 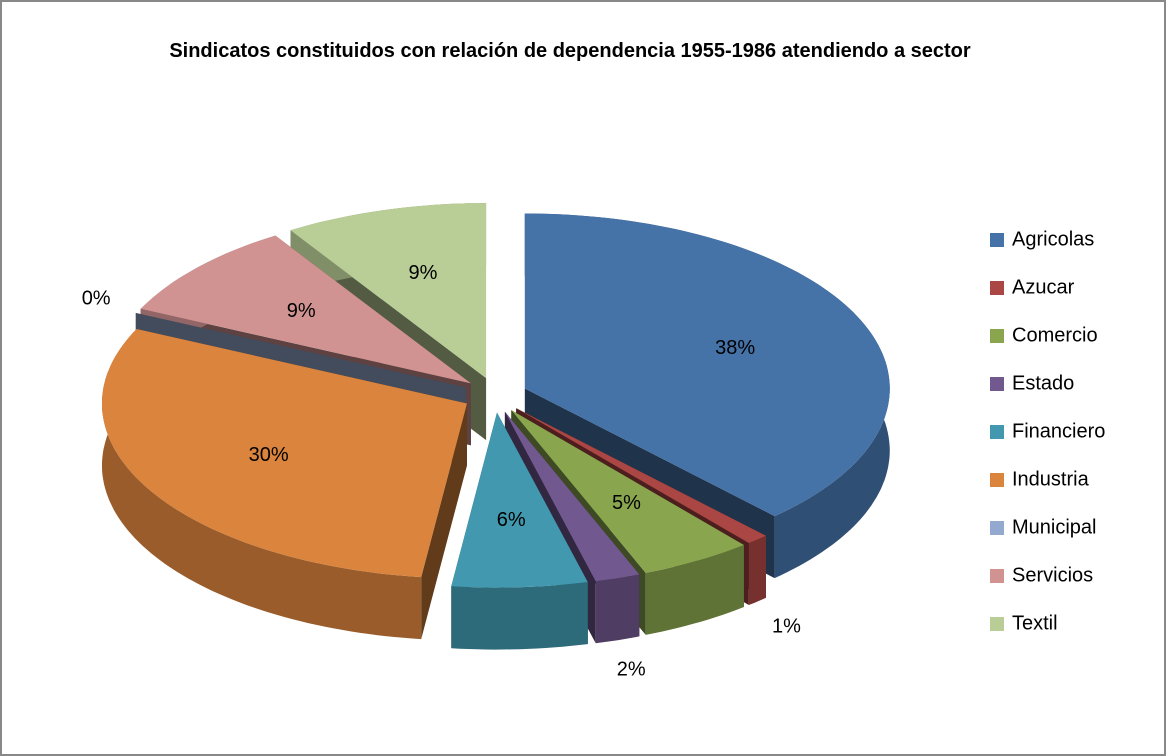 What do you see at coordinates (1054, 527) in the screenshot?
I see `legend-label: Municipal` at bounding box center [1054, 527].